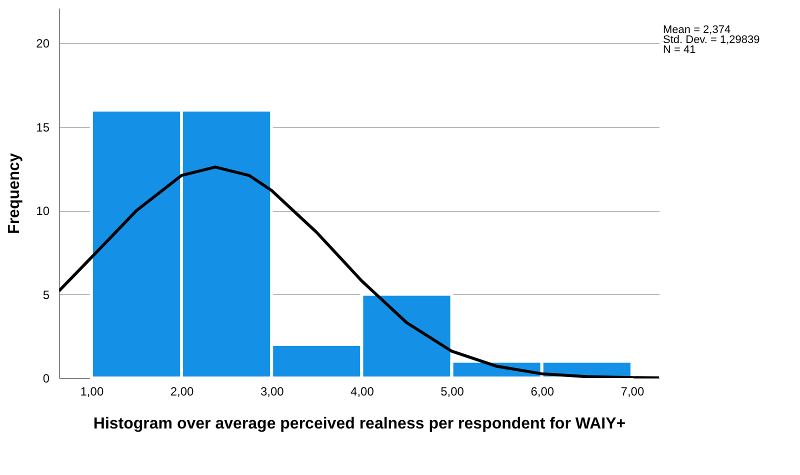 The height and width of the screenshot is (475, 800). What do you see at coordinates (632, 391) in the screenshot?
I see `x-tick-label: 7,00` at bounding box center [632, 391].